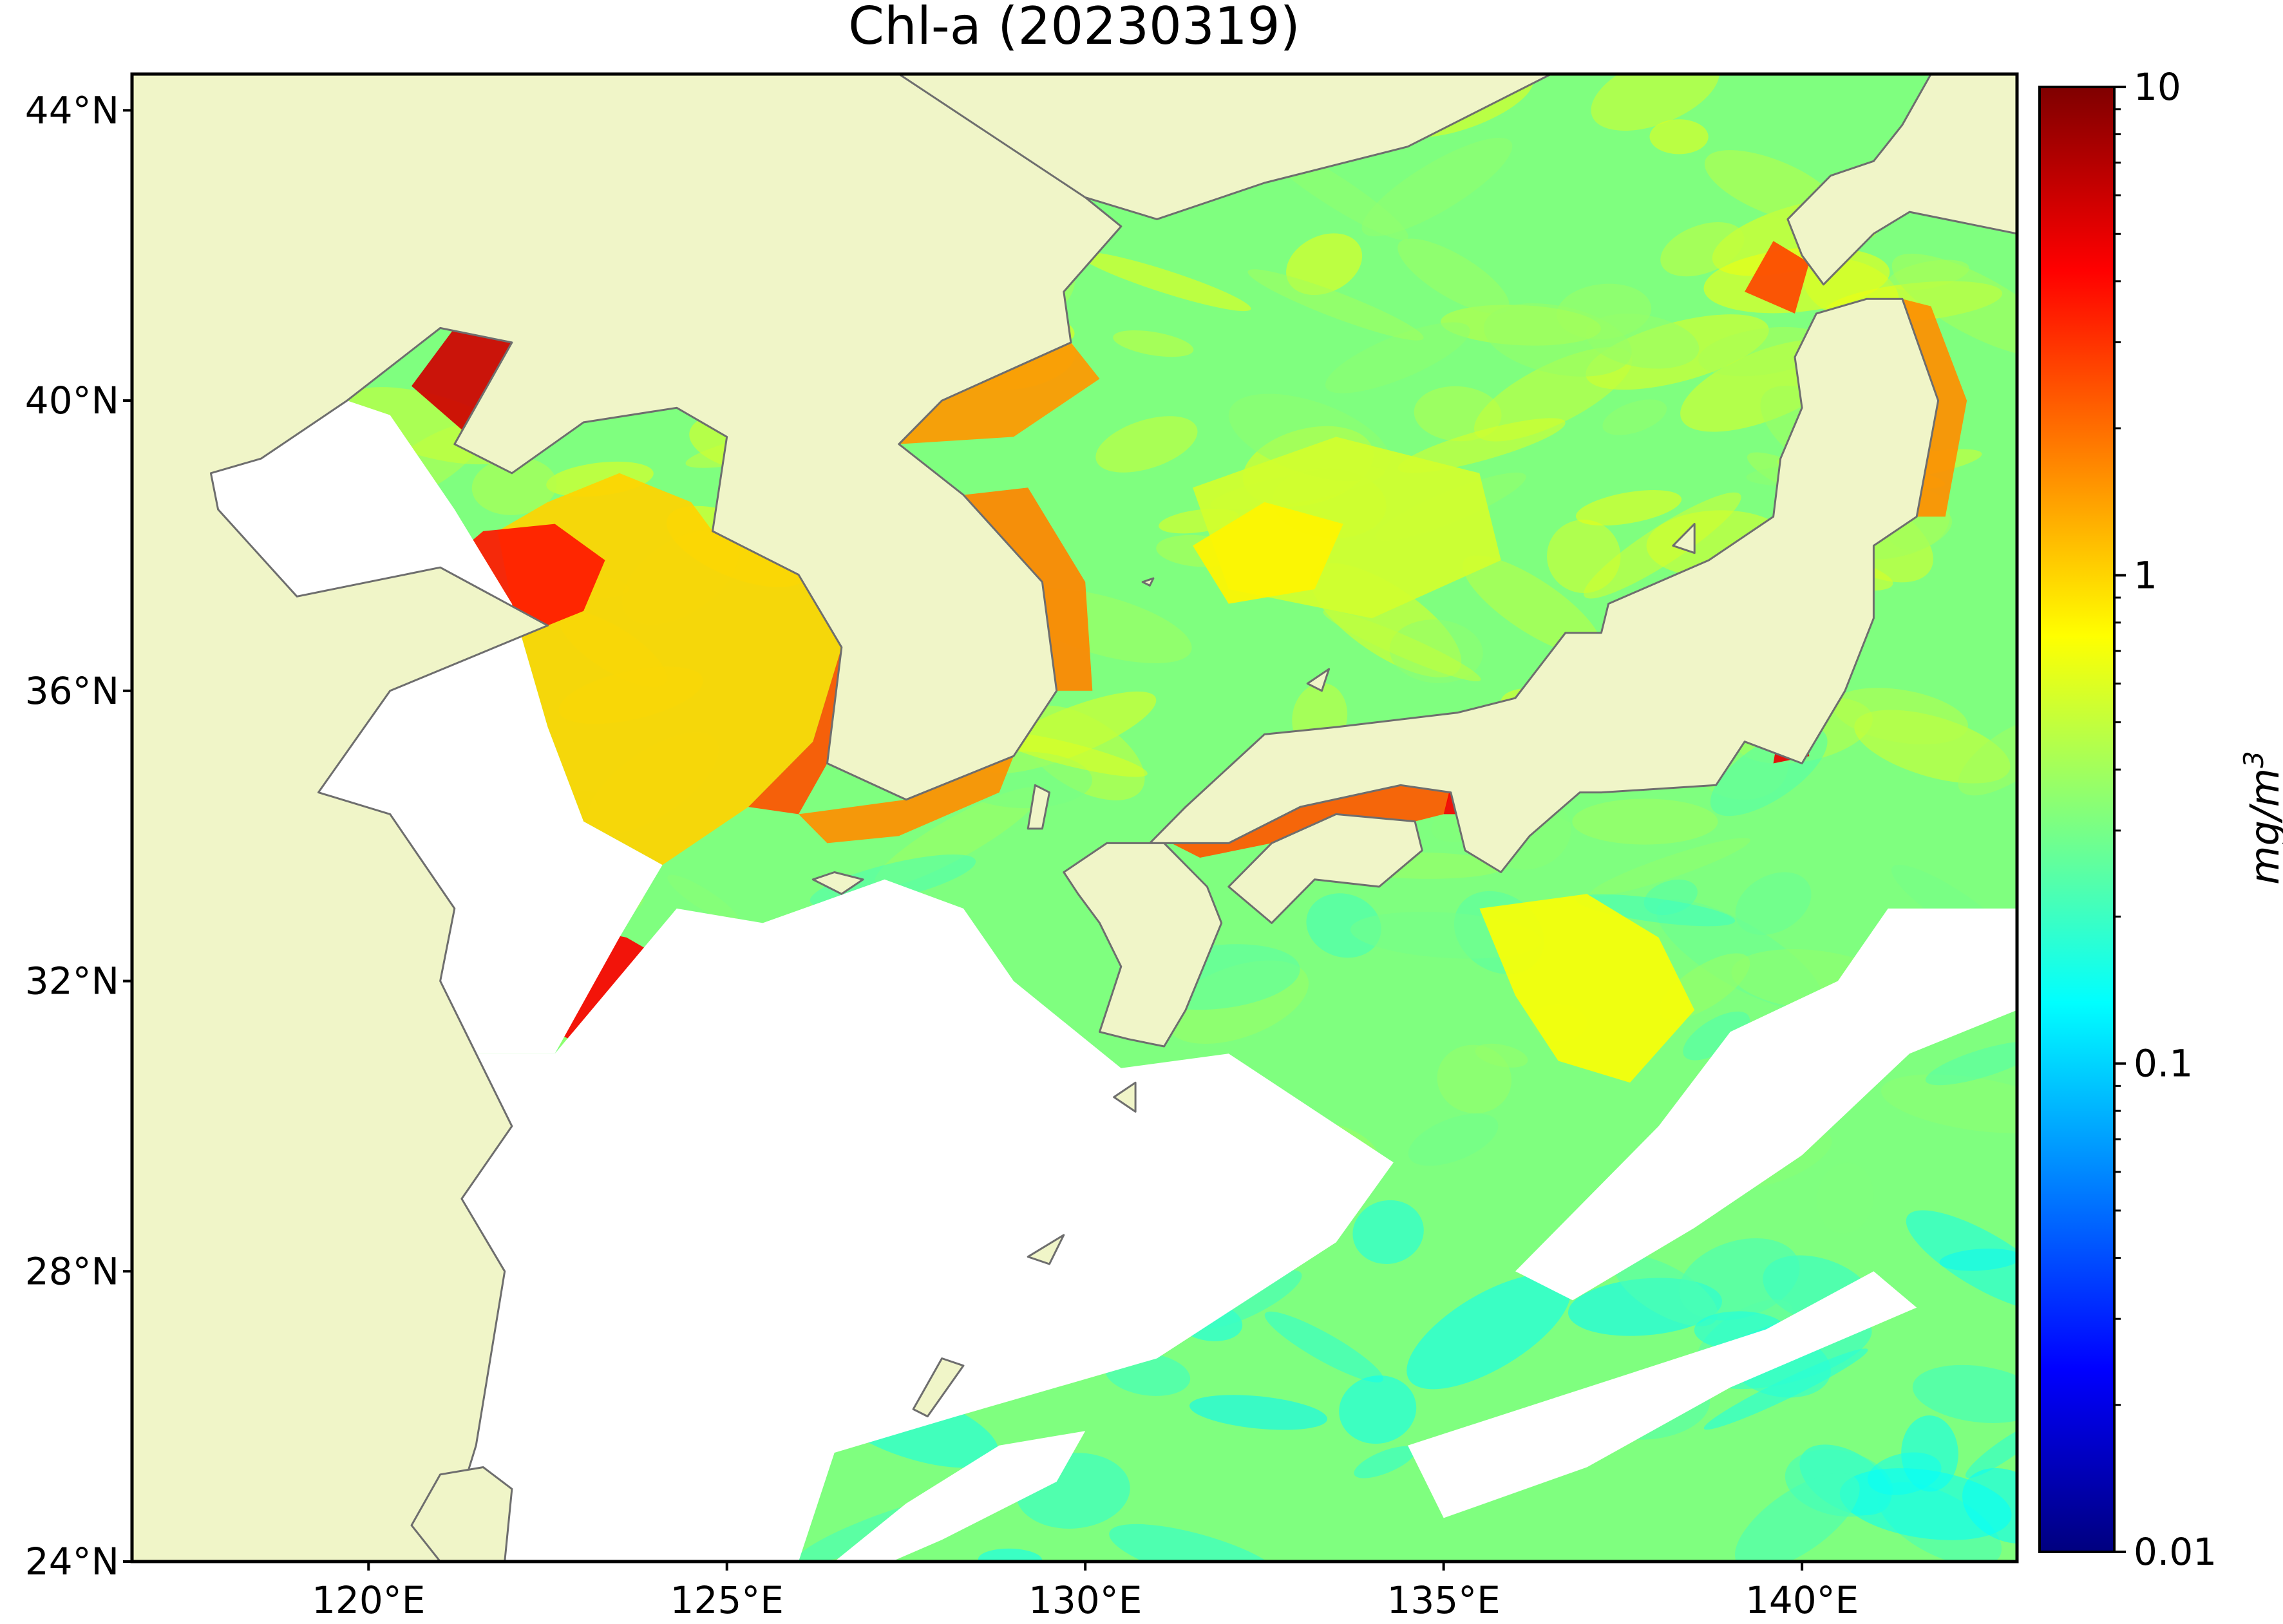 The width and height of the screenshot is (2283, 1624). Describe the element at coordinates (2253, 760) in the screenshot. I see `colorbar-label-exponent: 3` at that location.